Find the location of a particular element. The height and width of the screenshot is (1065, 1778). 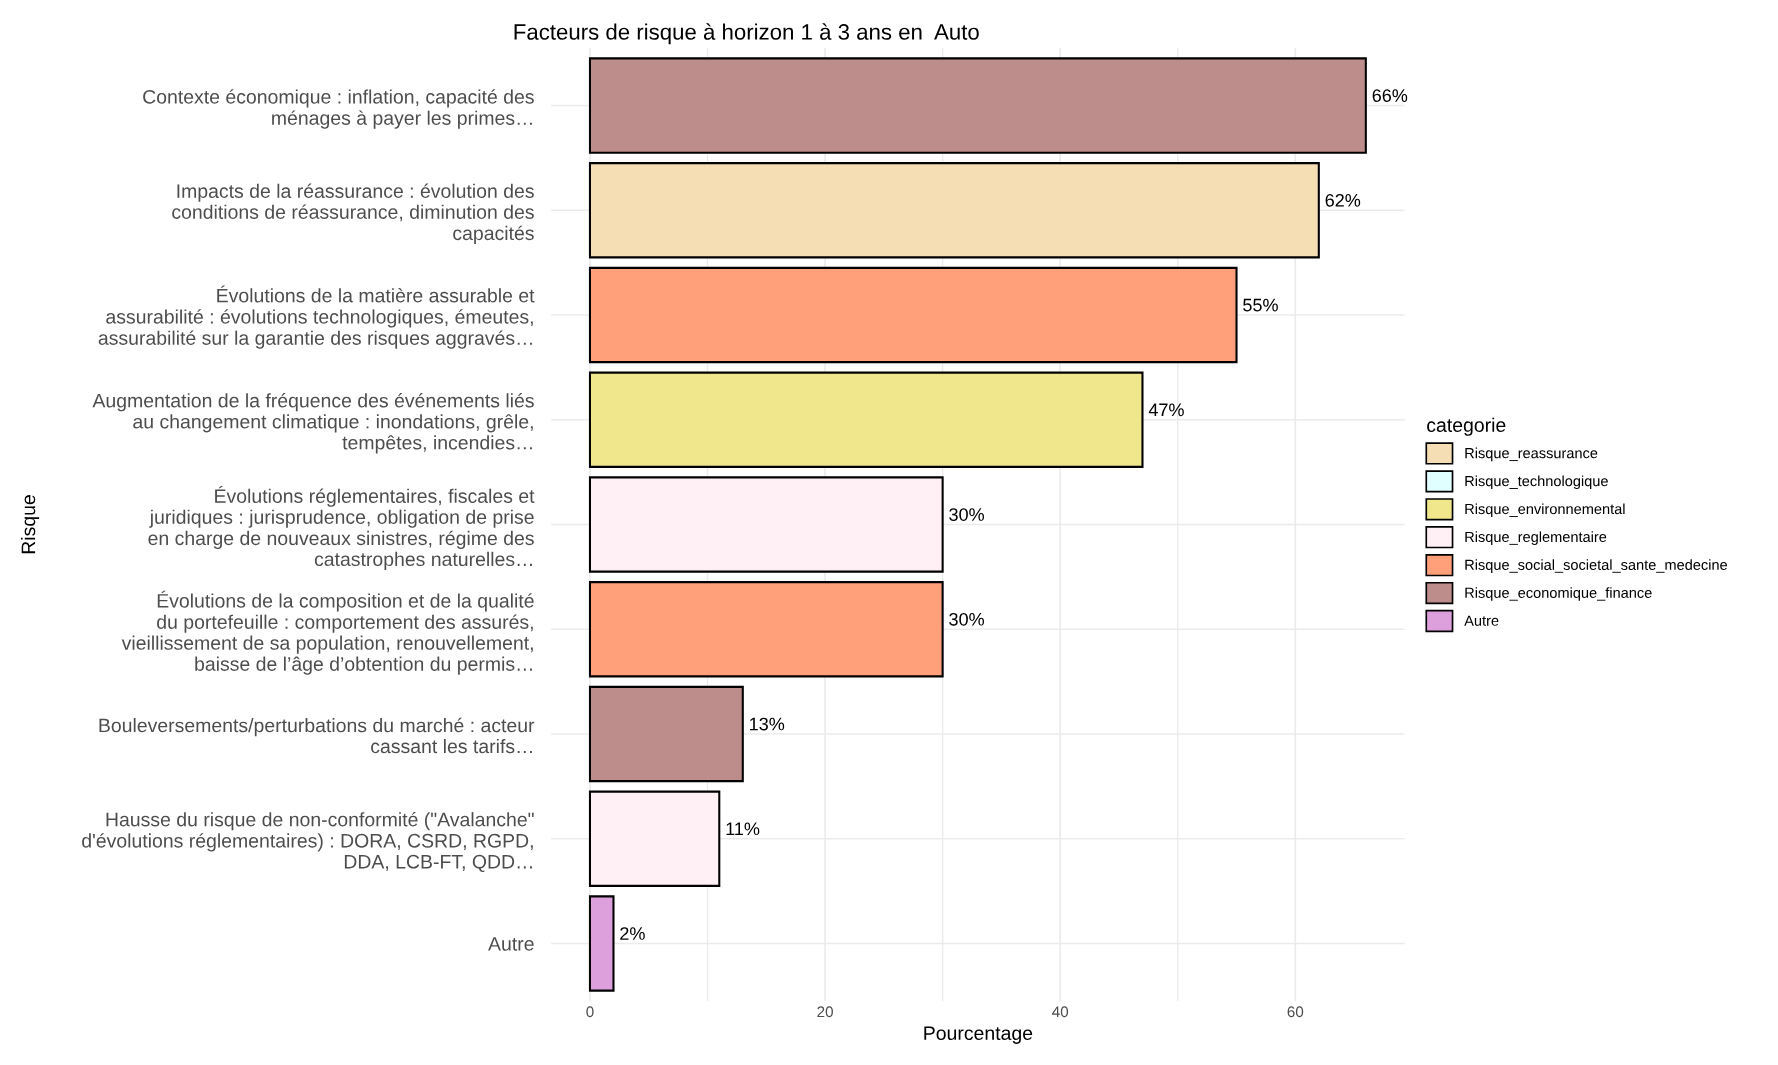

x-axis-title: Pourcentage is located at coordinates (978, 1035).